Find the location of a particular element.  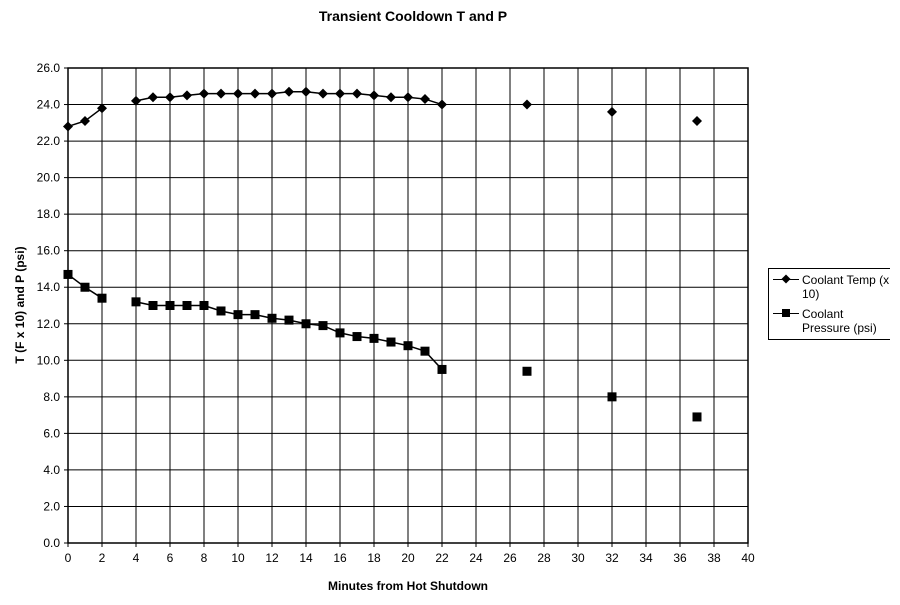

x-tick-label: 2 is located at coordinates (102, 558).